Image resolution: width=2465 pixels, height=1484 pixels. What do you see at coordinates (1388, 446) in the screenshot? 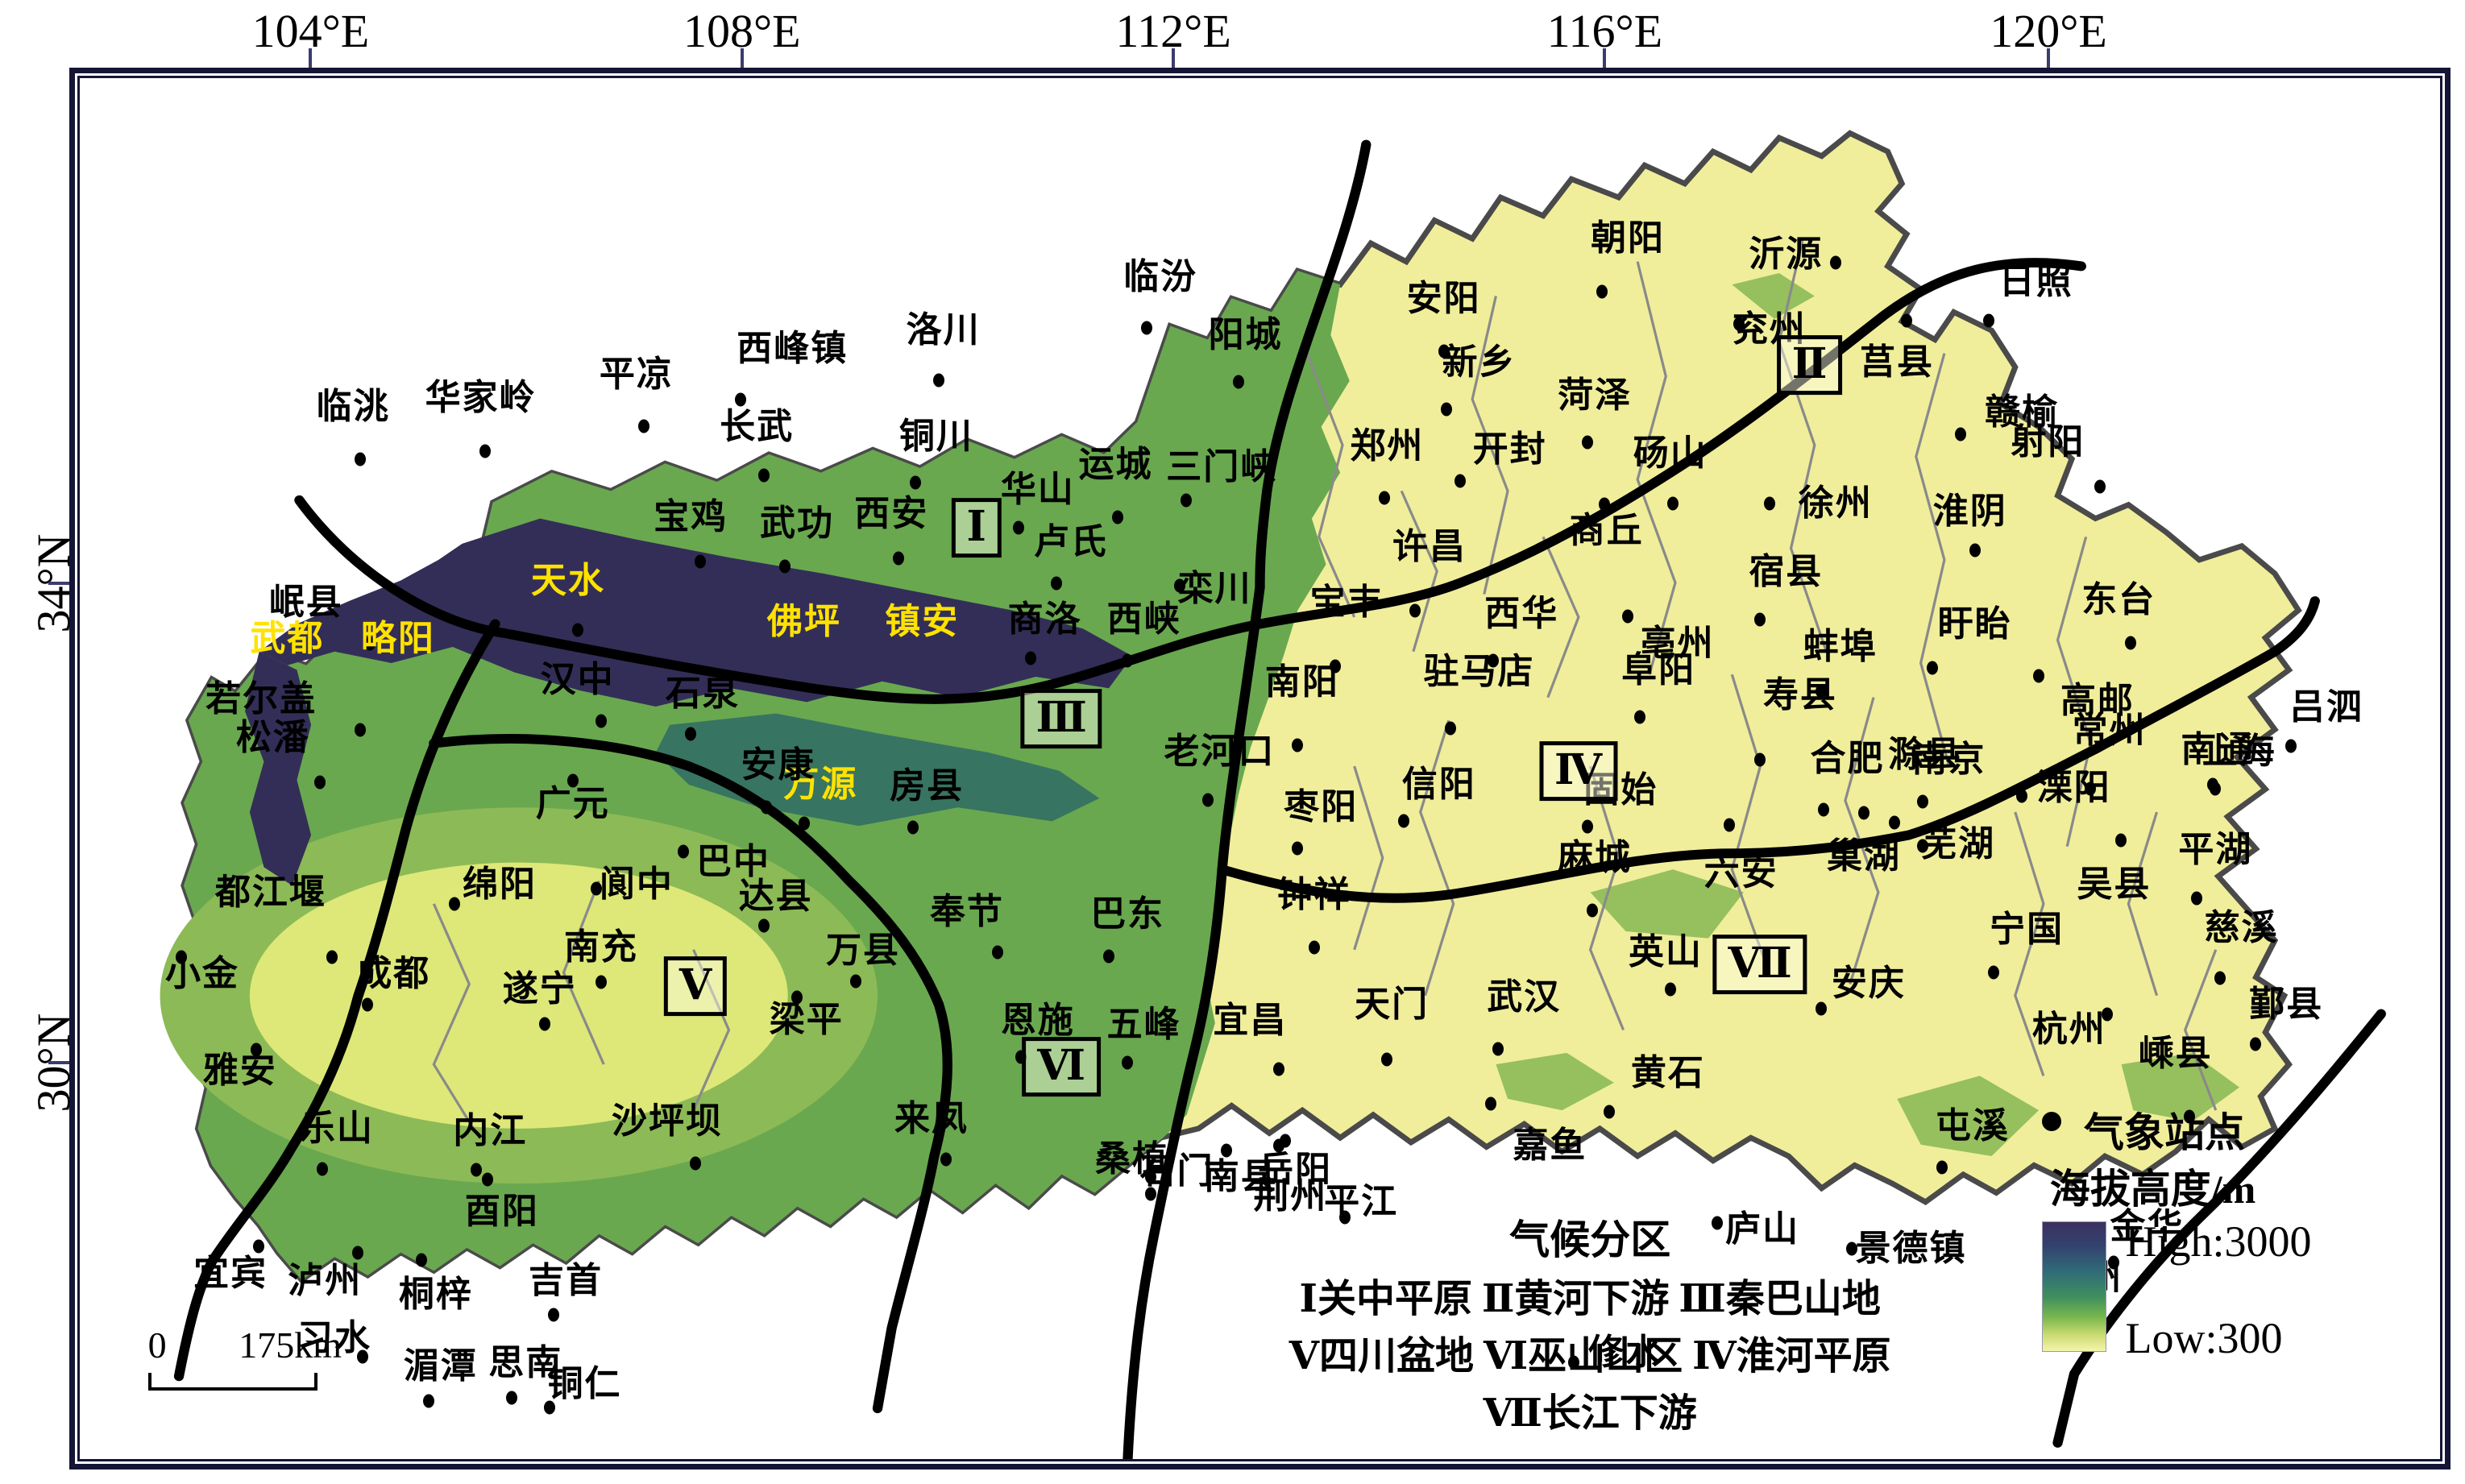
I see `station-label-郑州: 郑州` at bounding box center [1388, 446].